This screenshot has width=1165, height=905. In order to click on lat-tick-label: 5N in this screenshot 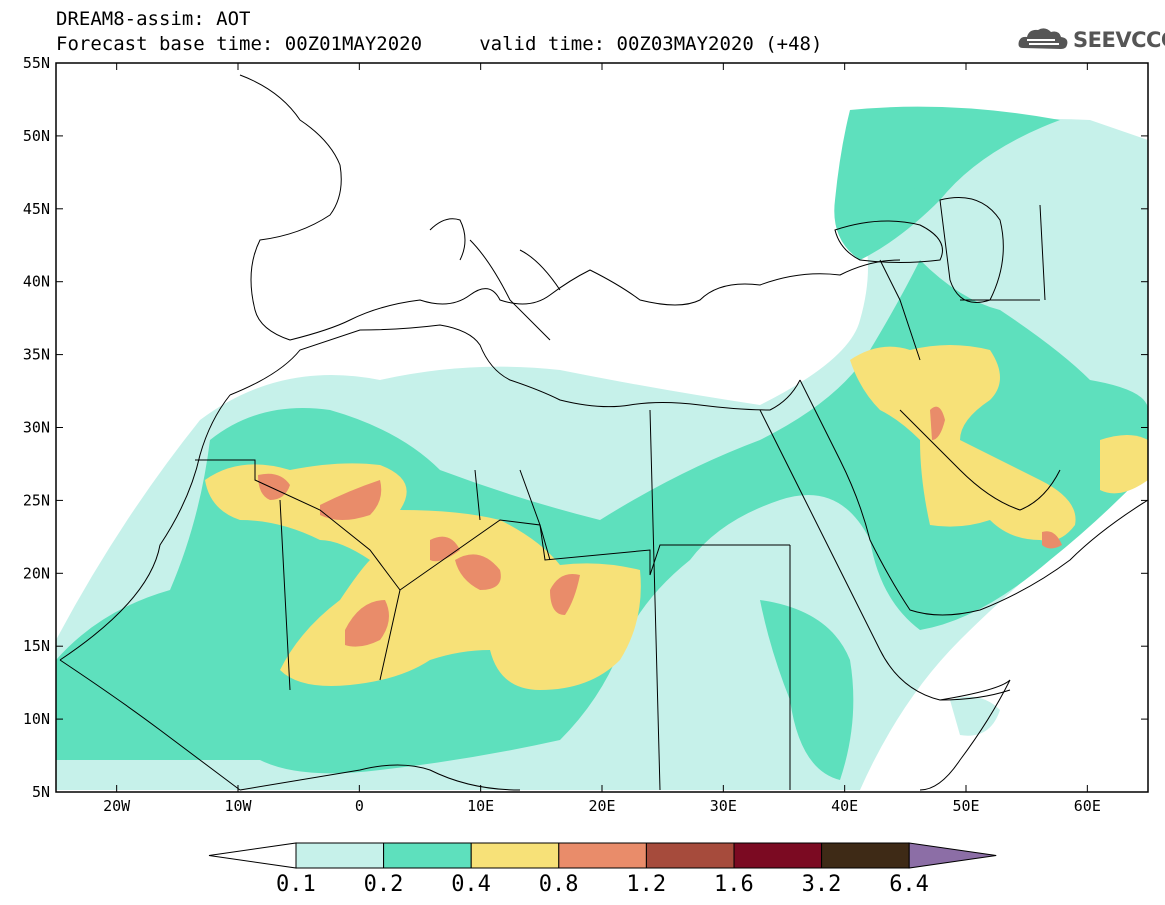, I will do `click(41, 792)`.